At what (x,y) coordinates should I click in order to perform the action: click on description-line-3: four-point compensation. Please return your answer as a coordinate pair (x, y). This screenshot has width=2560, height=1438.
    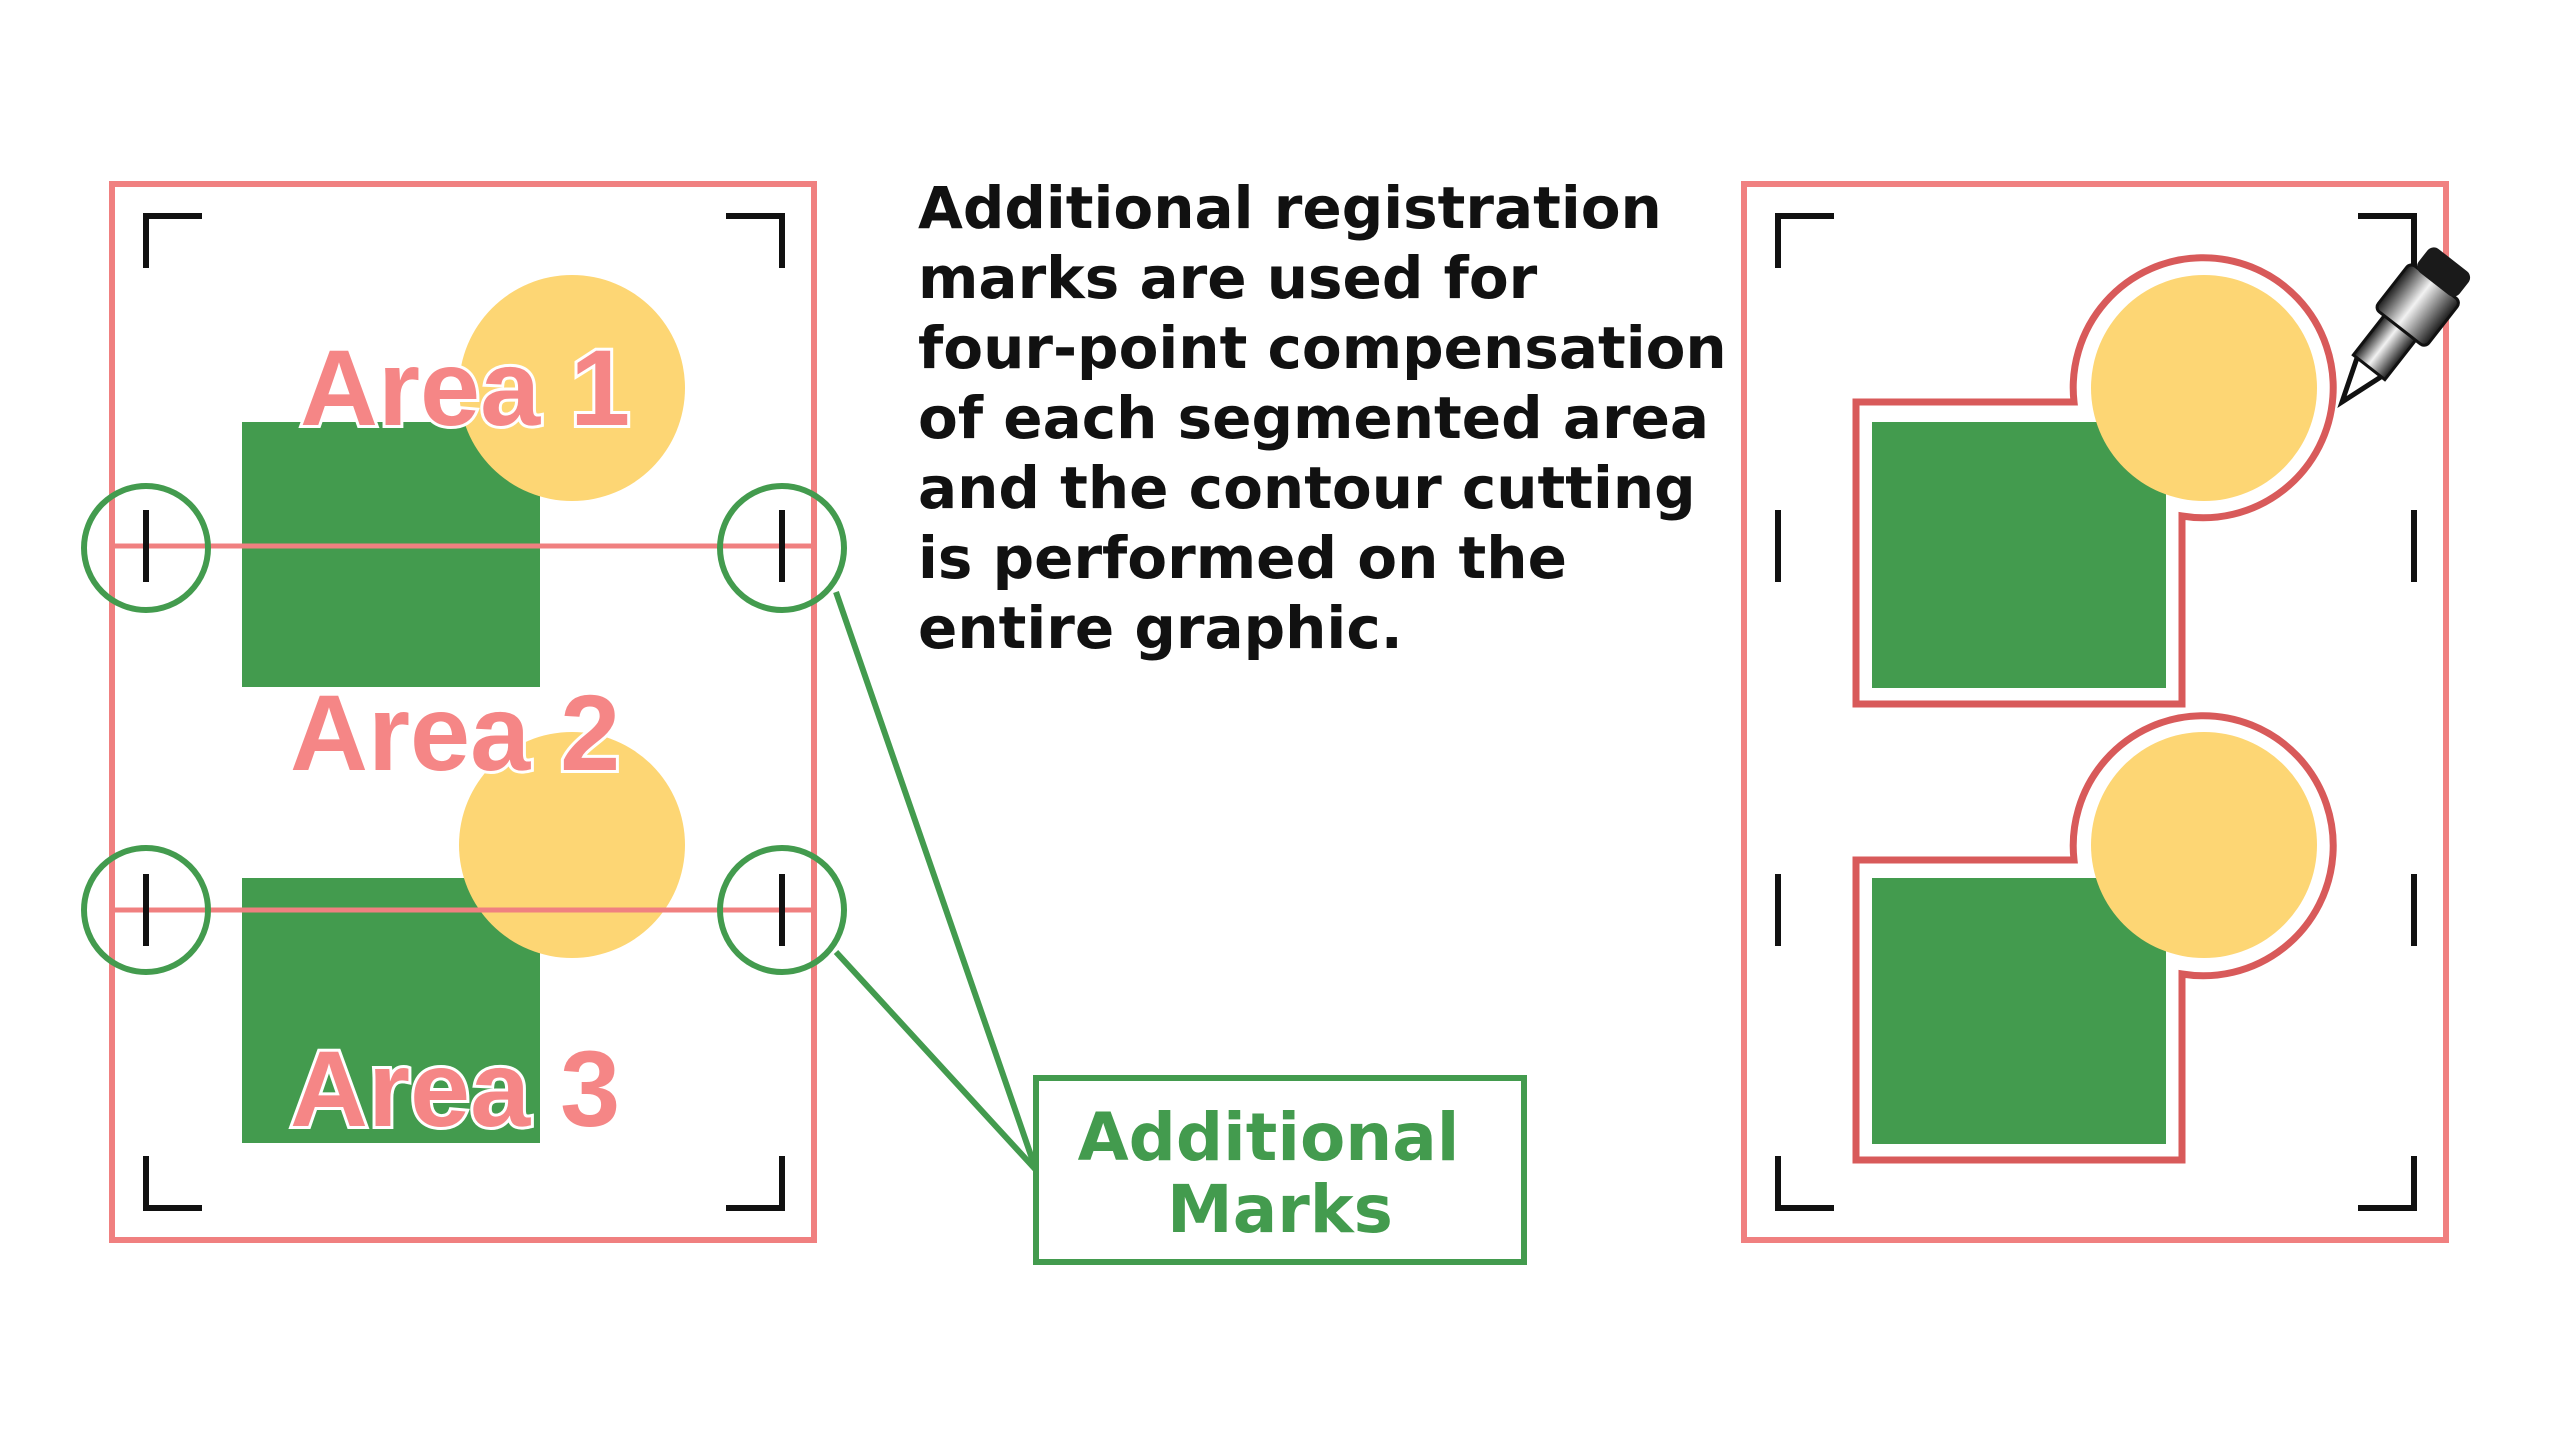
    Looking at the image, I should click on (1322, 348).